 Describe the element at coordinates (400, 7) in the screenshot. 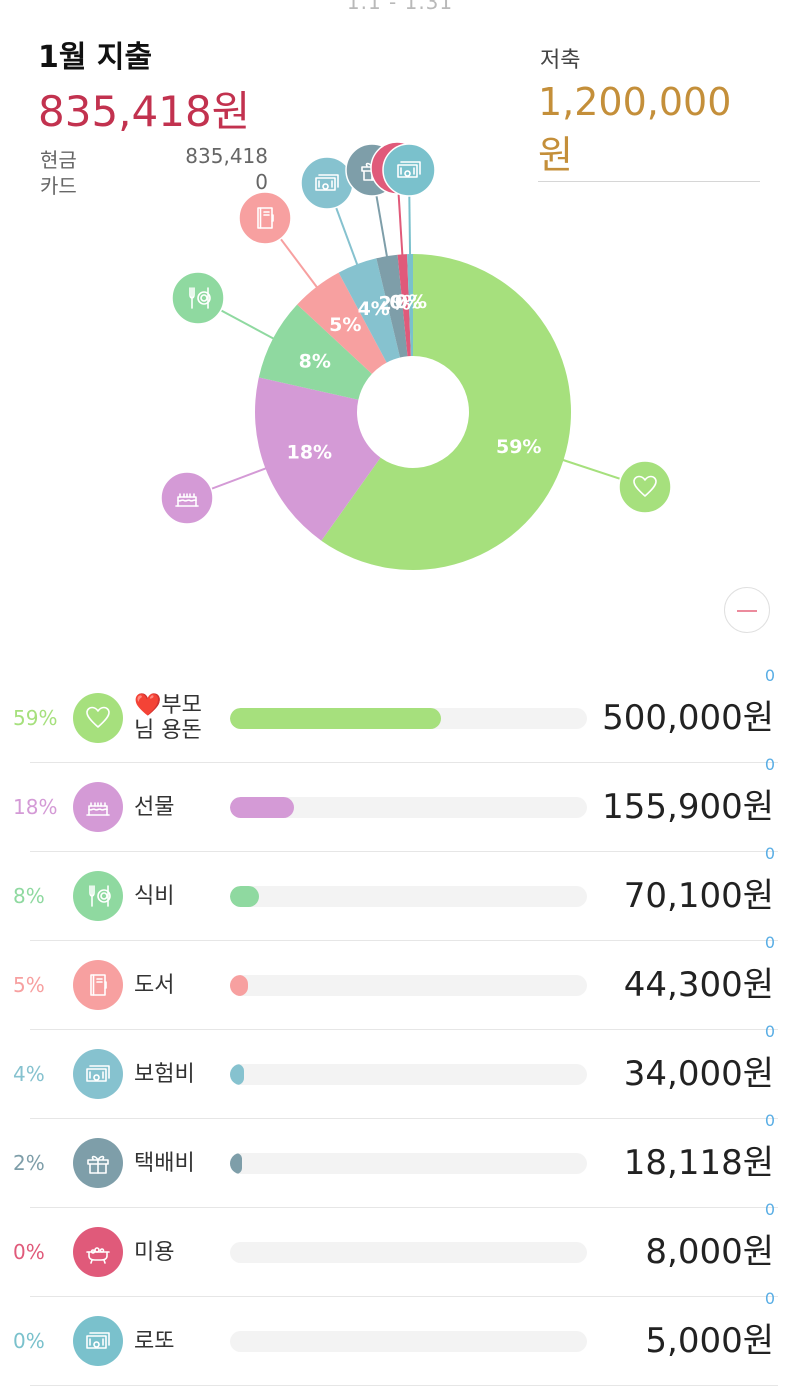

I see `date-range: 1.1 - 1.31` at that location.